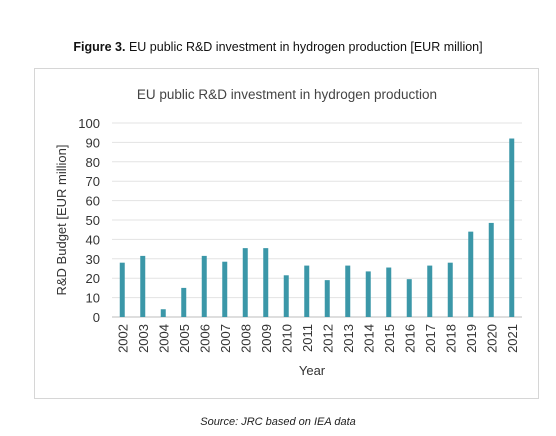 This screenshot has height=436, width=556. Describe the element at coordinates (93, 298) in the screenshot. I see `y-tick-label: 10` at that location.